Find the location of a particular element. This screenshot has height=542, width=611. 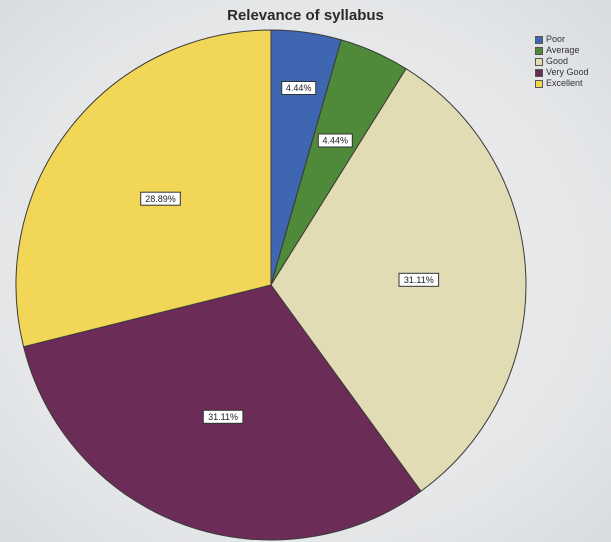

slice-label-text-poor: 4.44% is located at coordinates (299, 88).